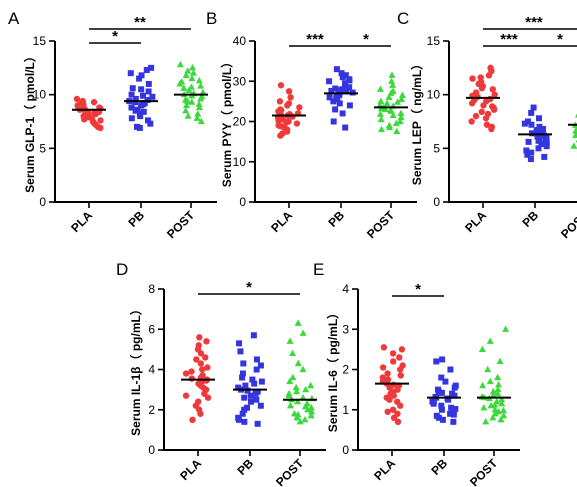 This screenshot has width=577, height=487. I want to click on y-tick-label: 6, so click(151, 329).